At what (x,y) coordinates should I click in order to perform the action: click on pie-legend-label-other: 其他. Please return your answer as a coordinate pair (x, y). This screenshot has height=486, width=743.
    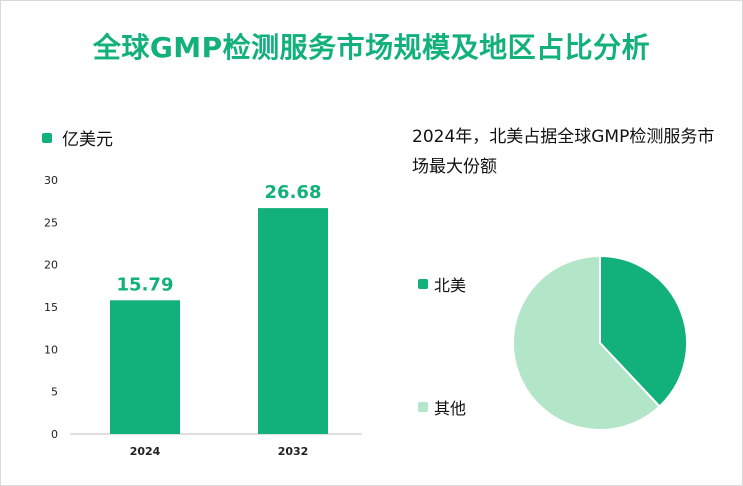
    Looking at the image, I should click on (450, 408).